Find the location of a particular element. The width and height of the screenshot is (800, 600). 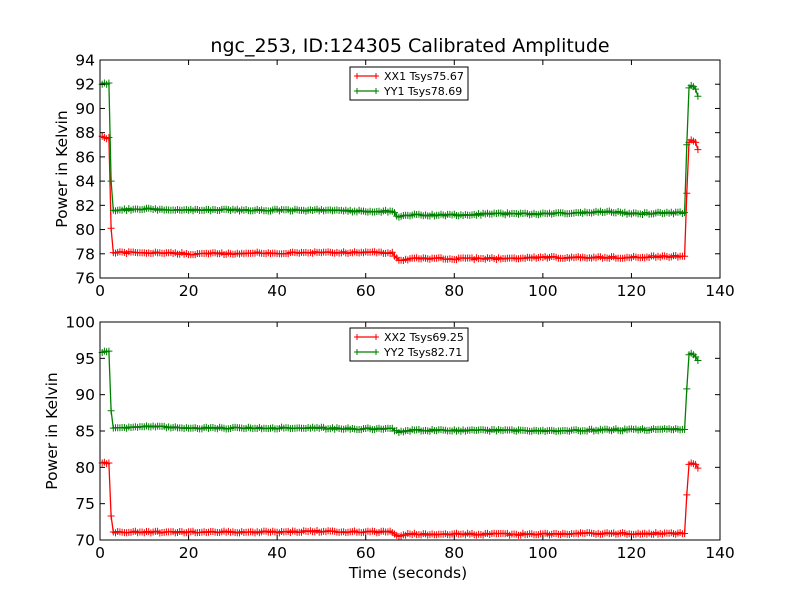

y-tick-label: 92 is located at coordinates (85, 85).